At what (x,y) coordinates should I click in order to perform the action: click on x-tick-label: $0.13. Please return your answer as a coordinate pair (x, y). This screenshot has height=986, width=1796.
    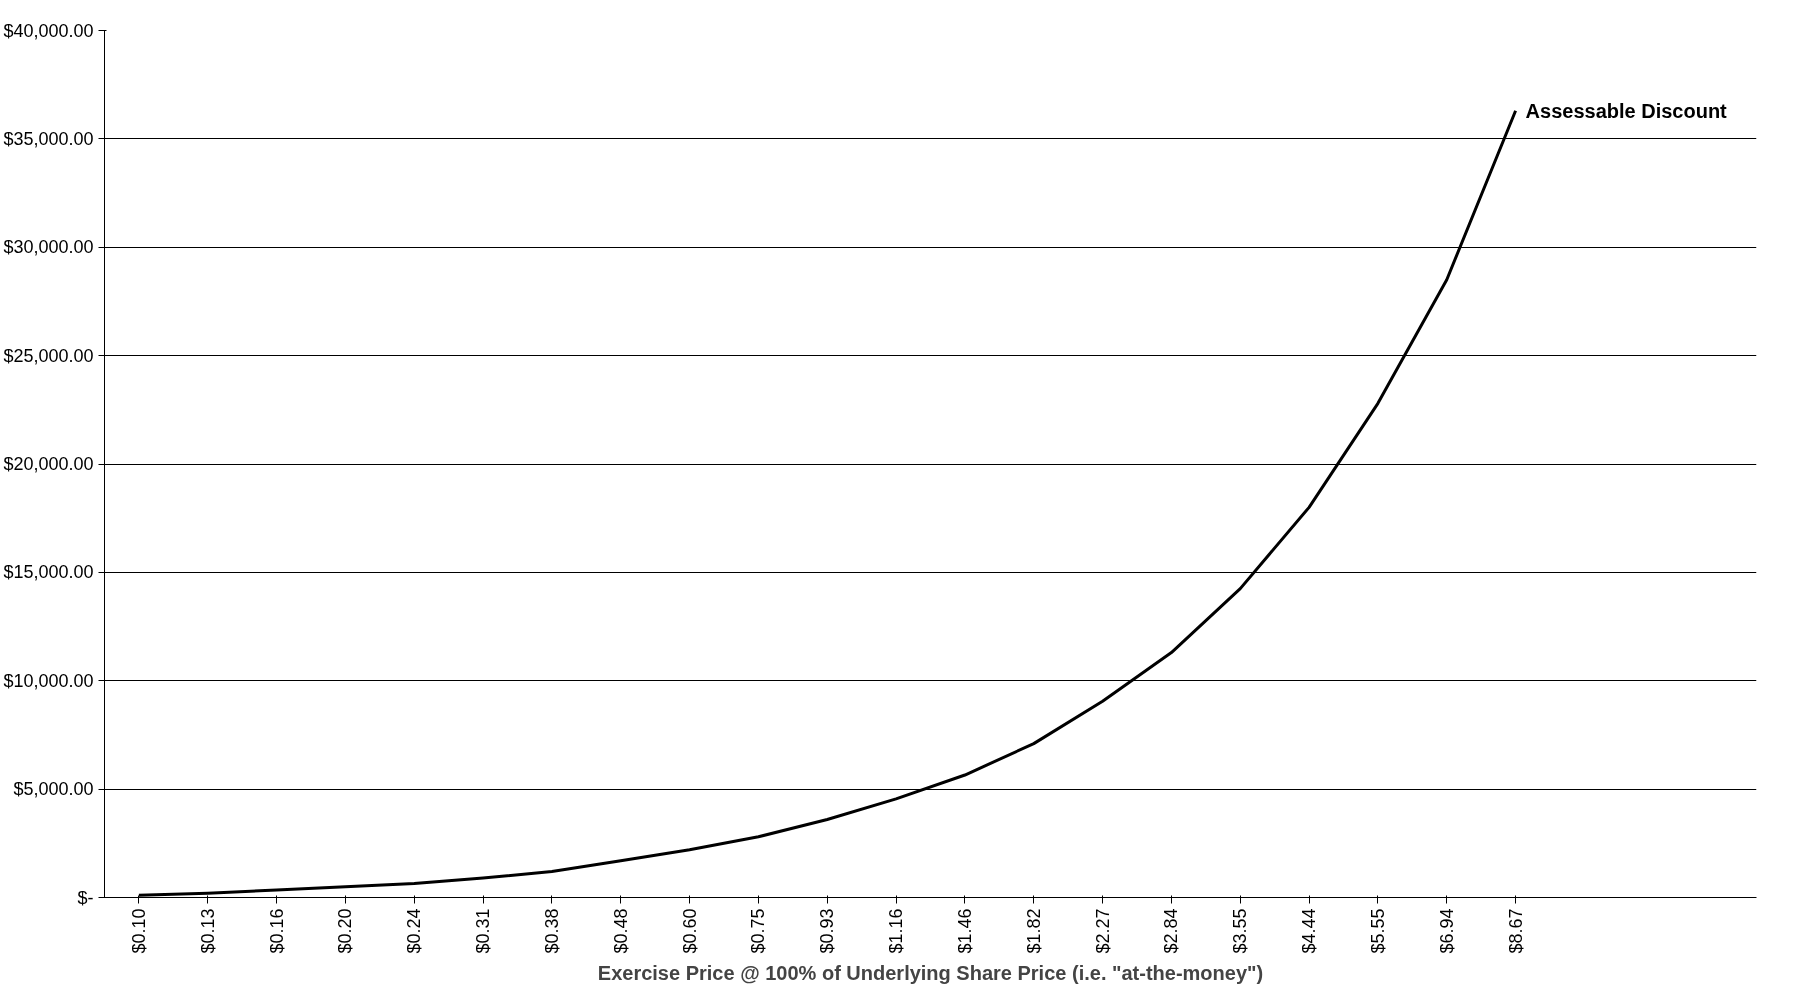
    Looking at the image, I should click on (207, 931).